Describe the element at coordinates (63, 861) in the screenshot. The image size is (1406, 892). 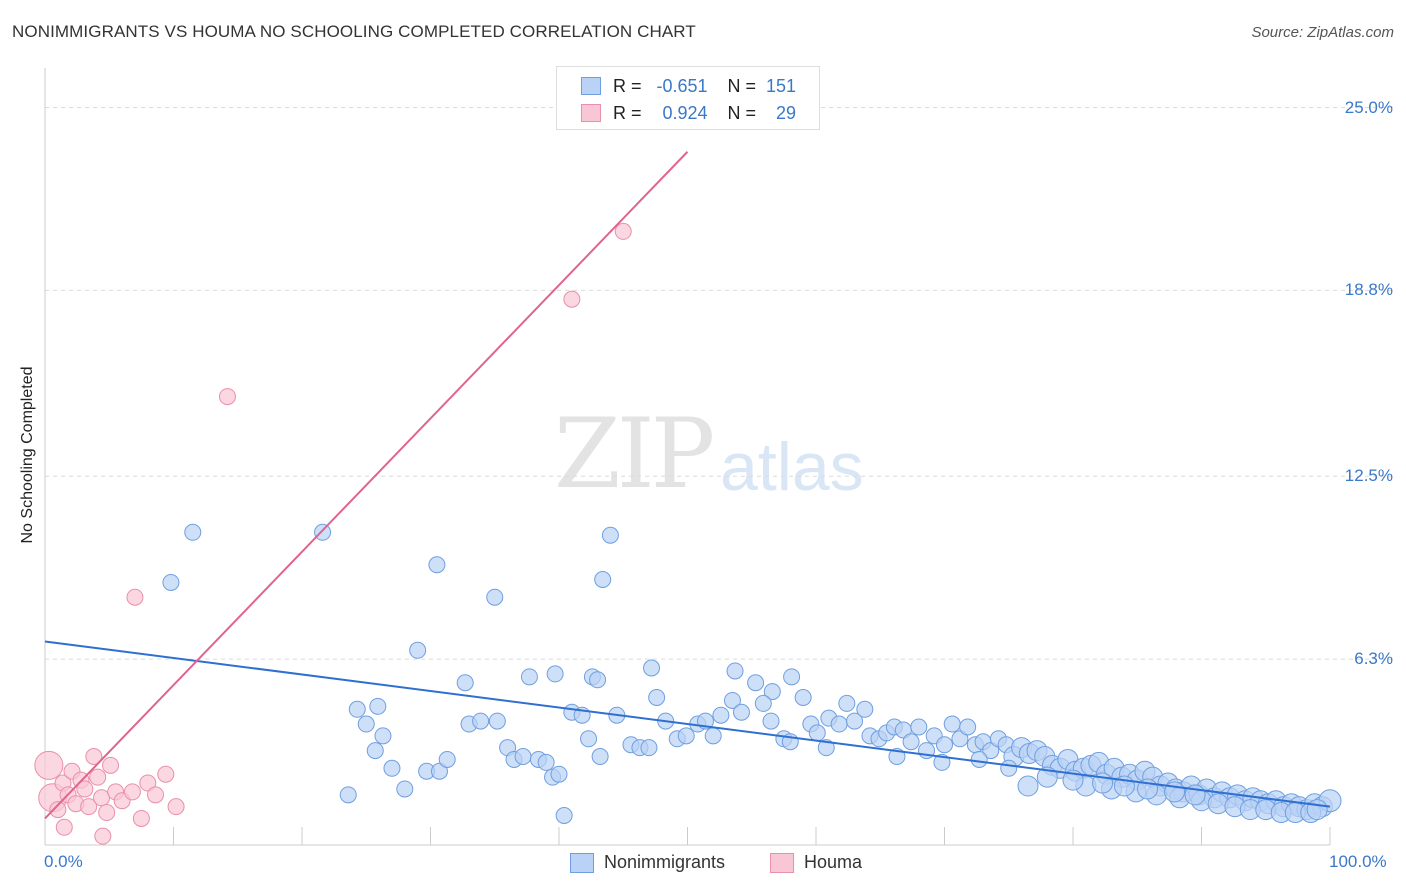
I see `x-tick-min: 0.0%` at that location.